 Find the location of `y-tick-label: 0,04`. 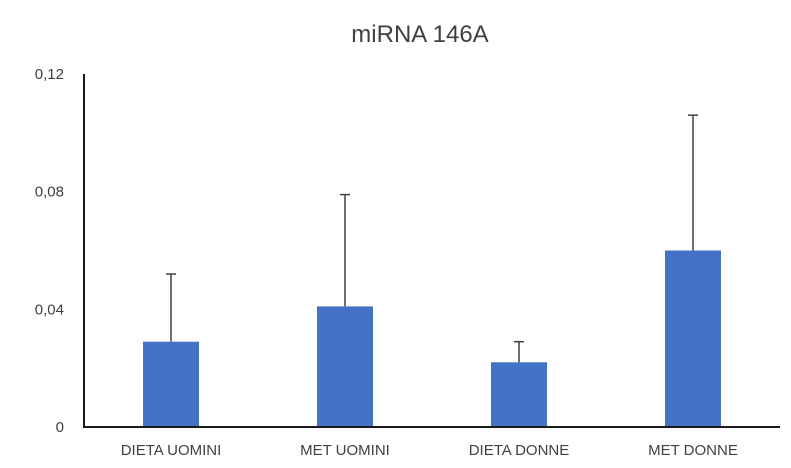

y-tick-label: 0,04 is located at coordinates (49, 309).